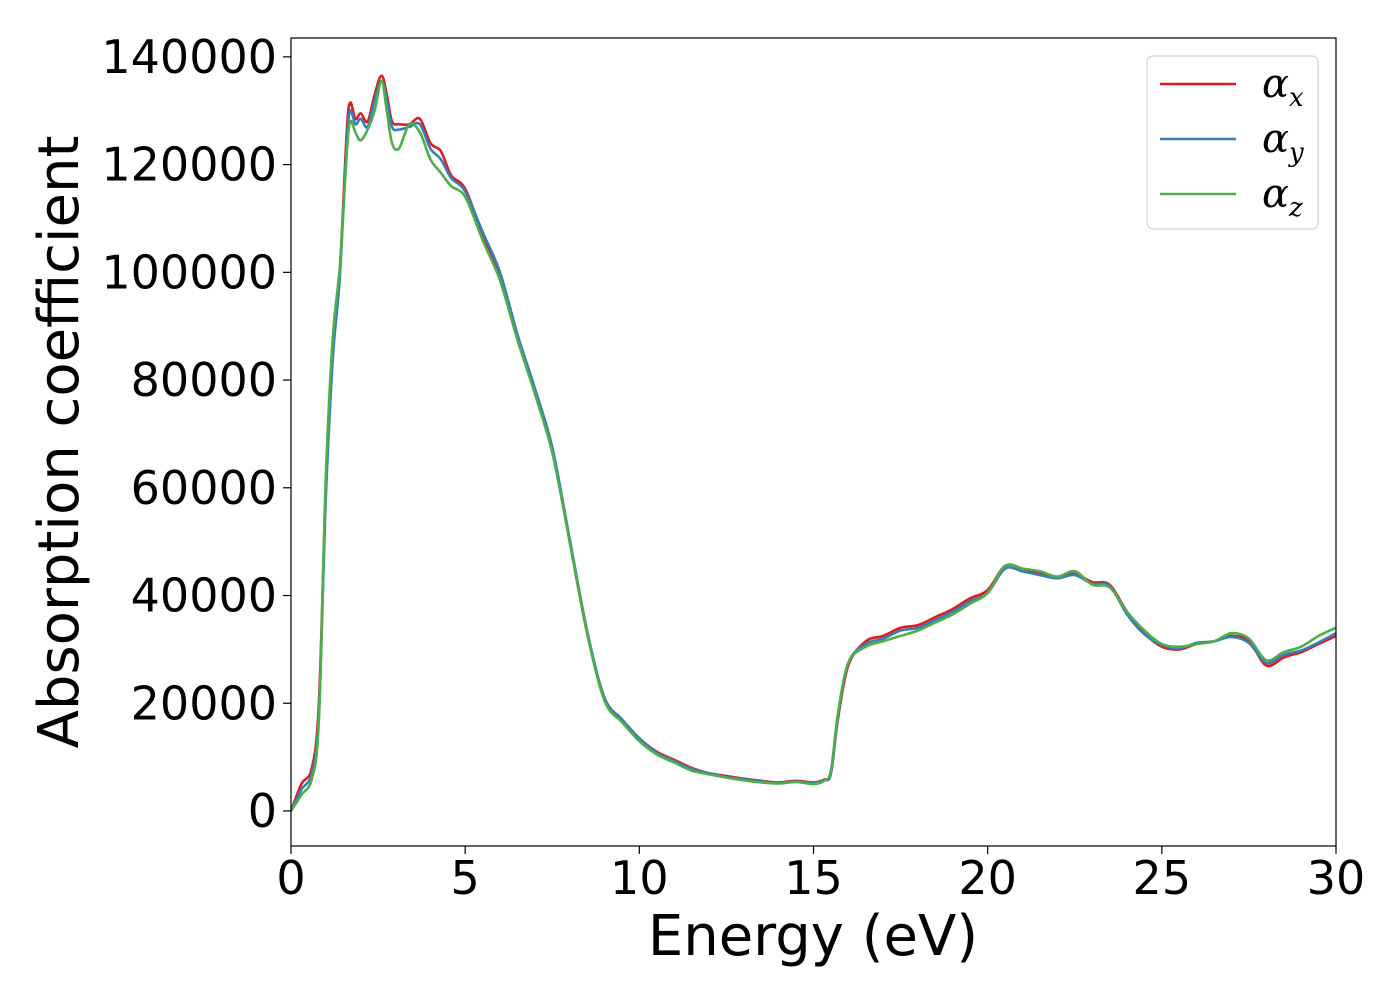 This screenshot has width=1400, height=1000. I want to click on y-tick-label: 0, so click(262, 811).